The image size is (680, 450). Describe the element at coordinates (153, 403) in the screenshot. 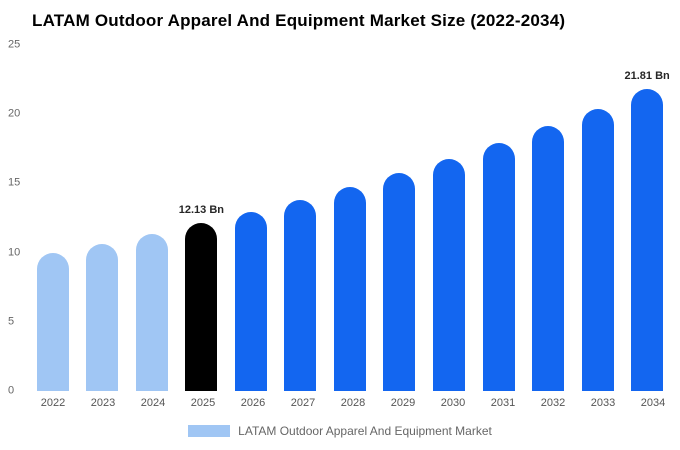

I see `x-axis-label: 2024` at that location.